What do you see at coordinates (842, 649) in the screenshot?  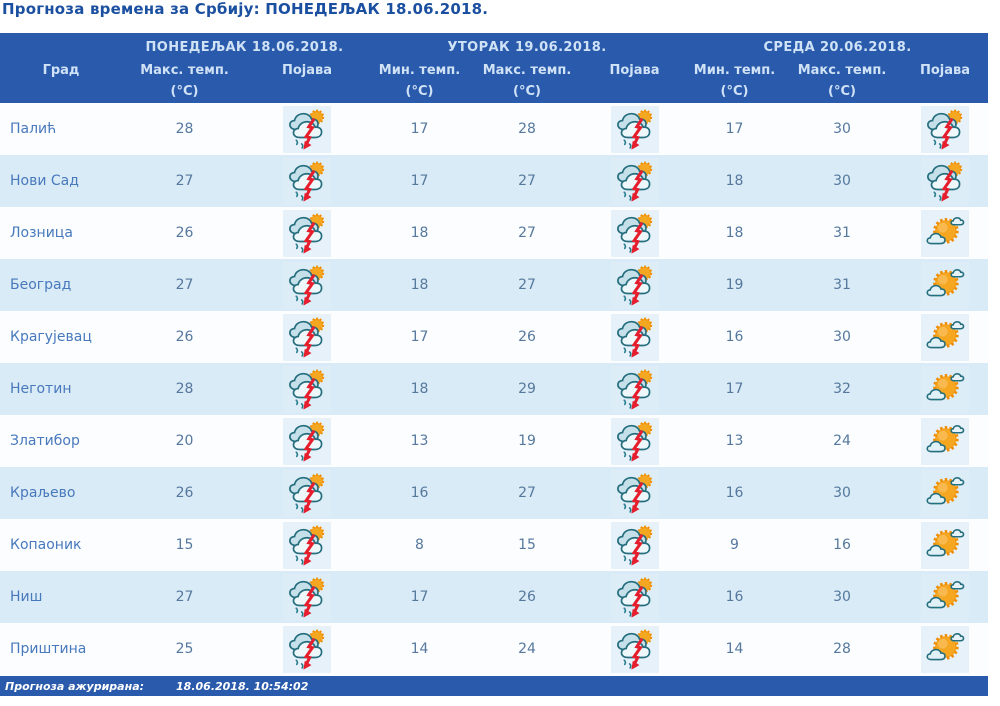 I see `wed-max-temp-cell: 28` at bounding box center [842, 649].